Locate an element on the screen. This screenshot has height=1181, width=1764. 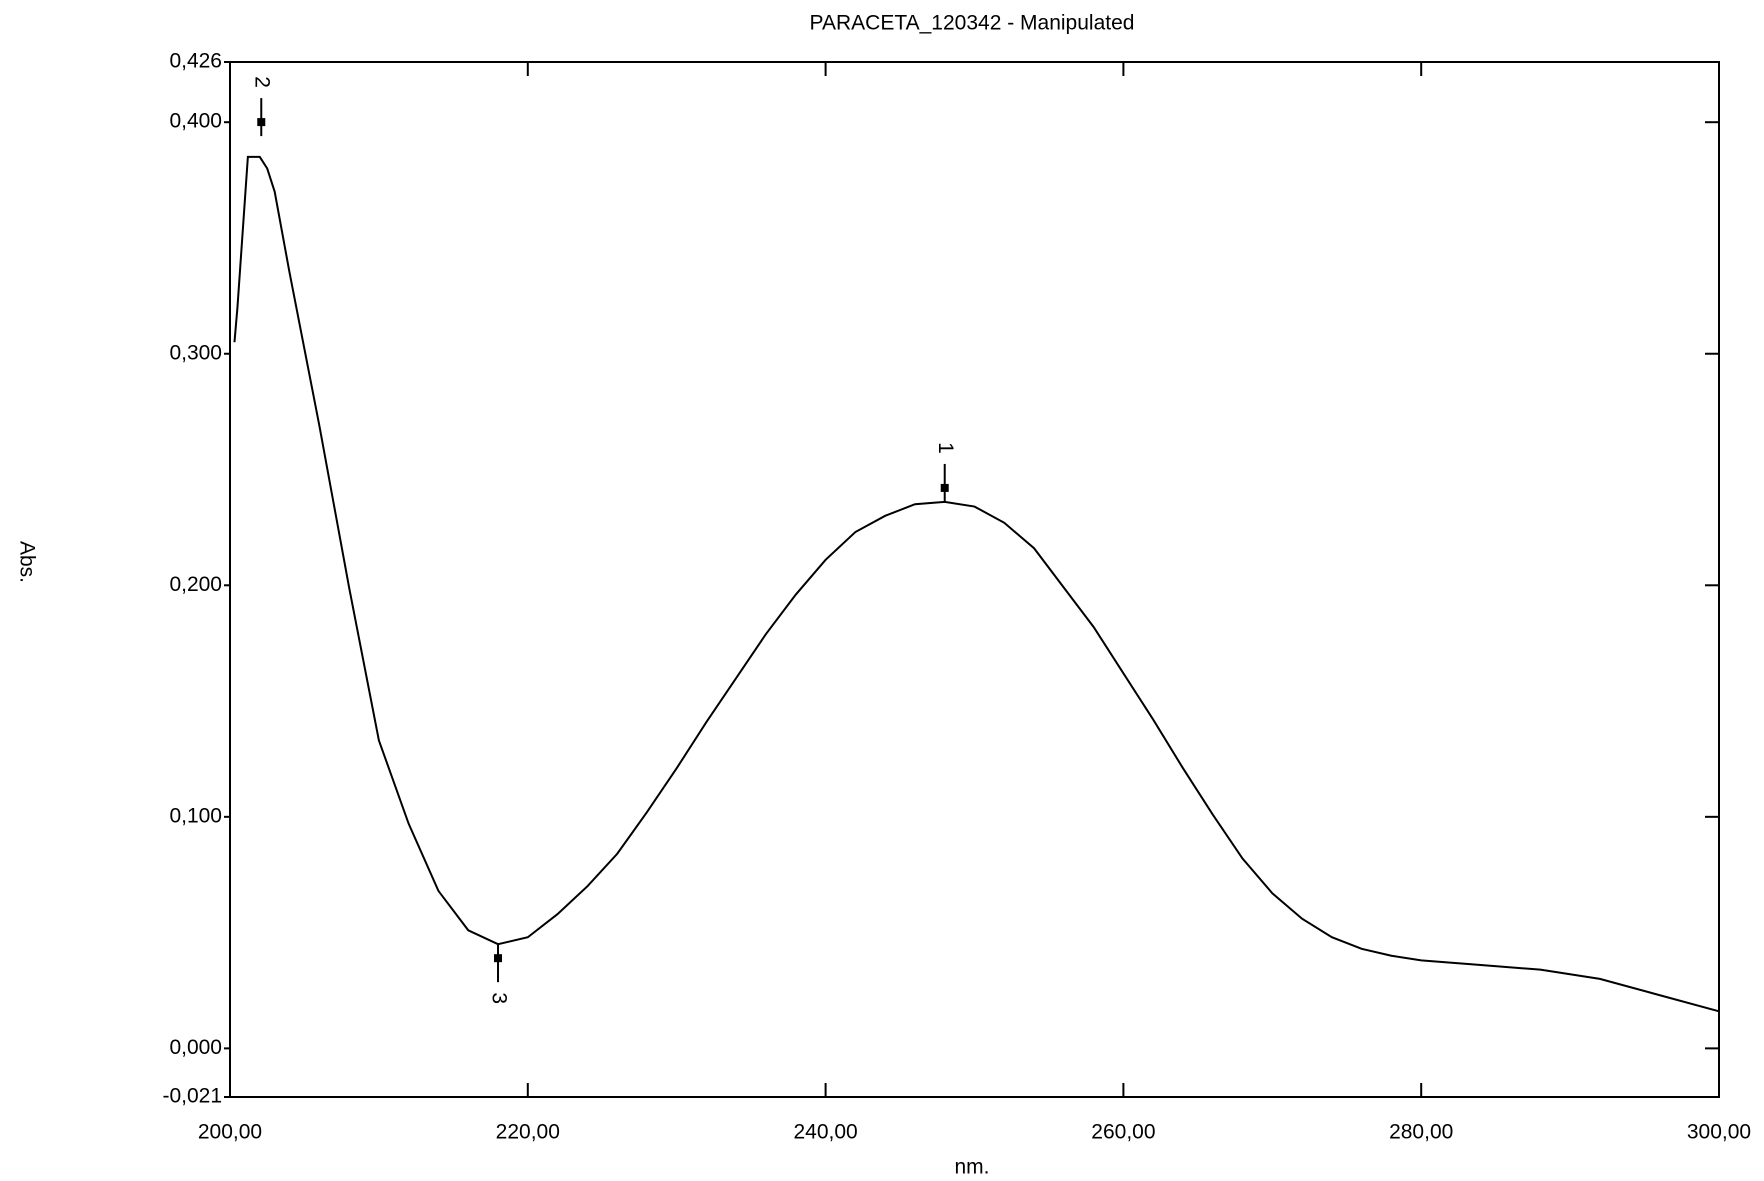
x-tick-label: 300,00 is located at coordinates (1719, 1132).